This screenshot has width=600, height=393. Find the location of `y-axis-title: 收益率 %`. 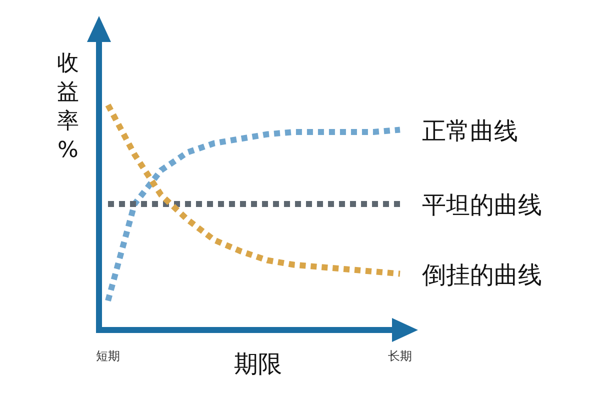

y-axis-title: 收益率 % is located at coordinates (68, 107).